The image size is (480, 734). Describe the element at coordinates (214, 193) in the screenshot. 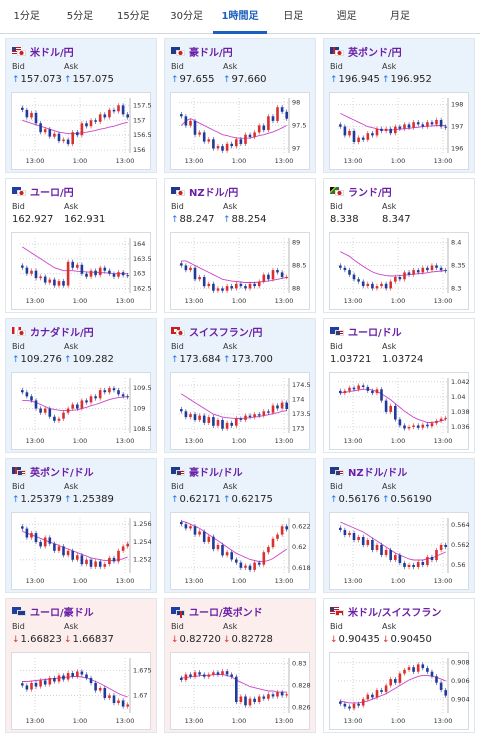

I see `currency-pair-link: NZドル/円` at that location.